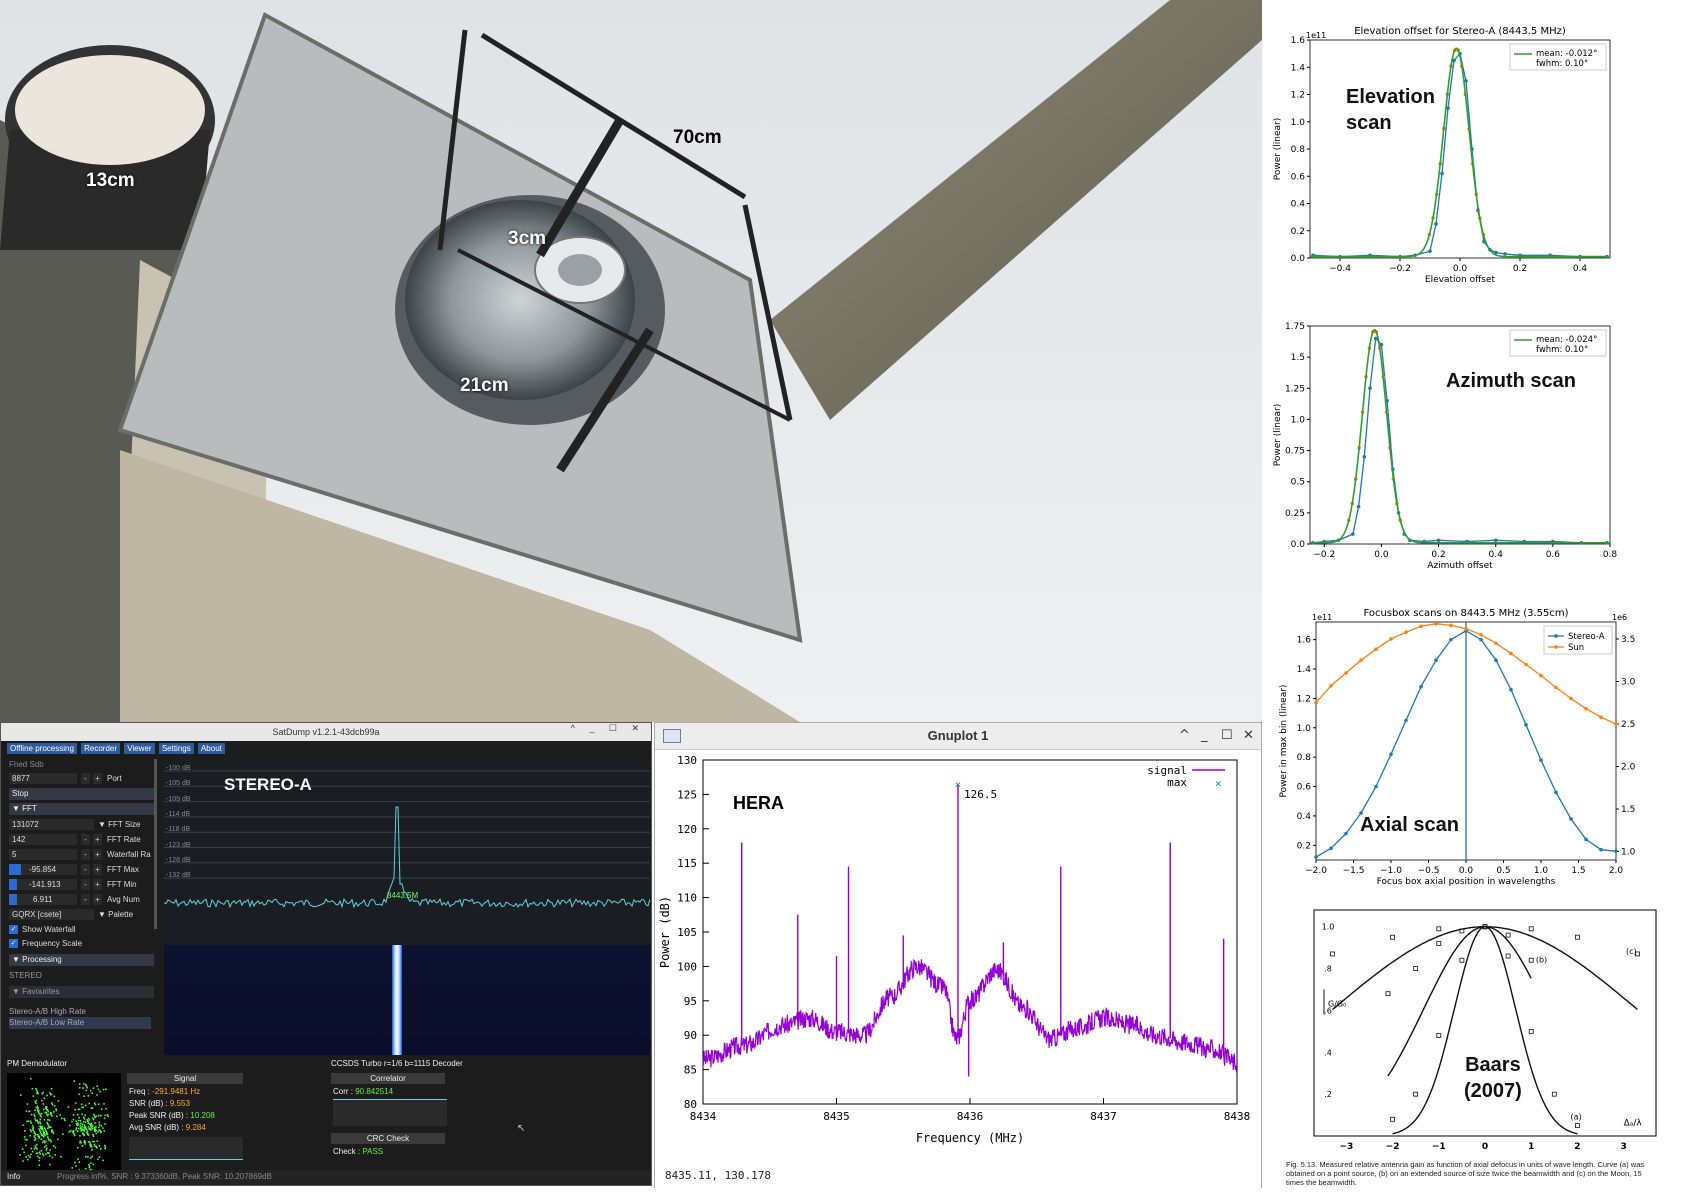  Describe the element at coordinates (139, 748) in the screenshot. I see `menu-viewer: Viewer` at that location.